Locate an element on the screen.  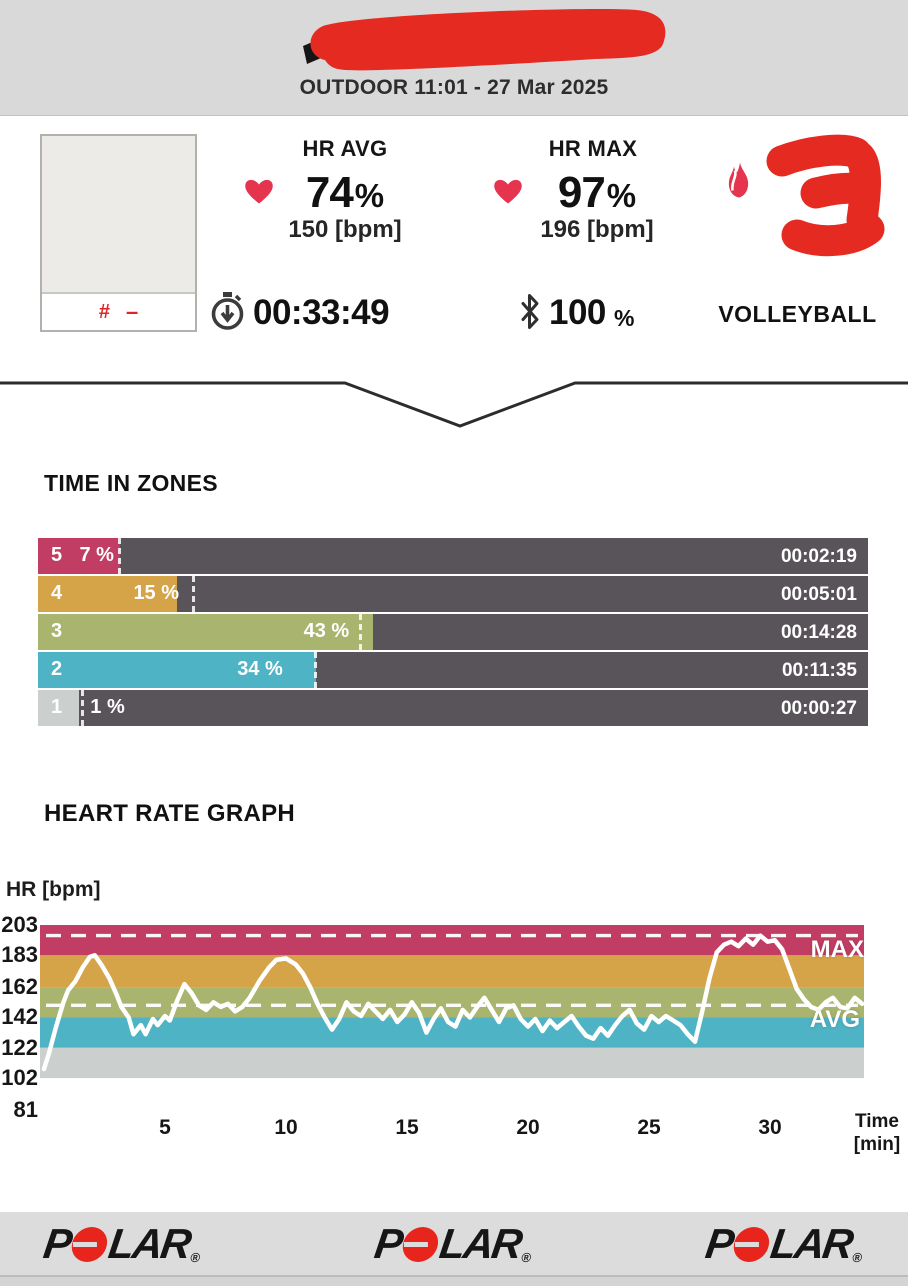
footer-logo-band: P LAR ® P LAR ® P LAR ® is located at coordinates (454, 1243).